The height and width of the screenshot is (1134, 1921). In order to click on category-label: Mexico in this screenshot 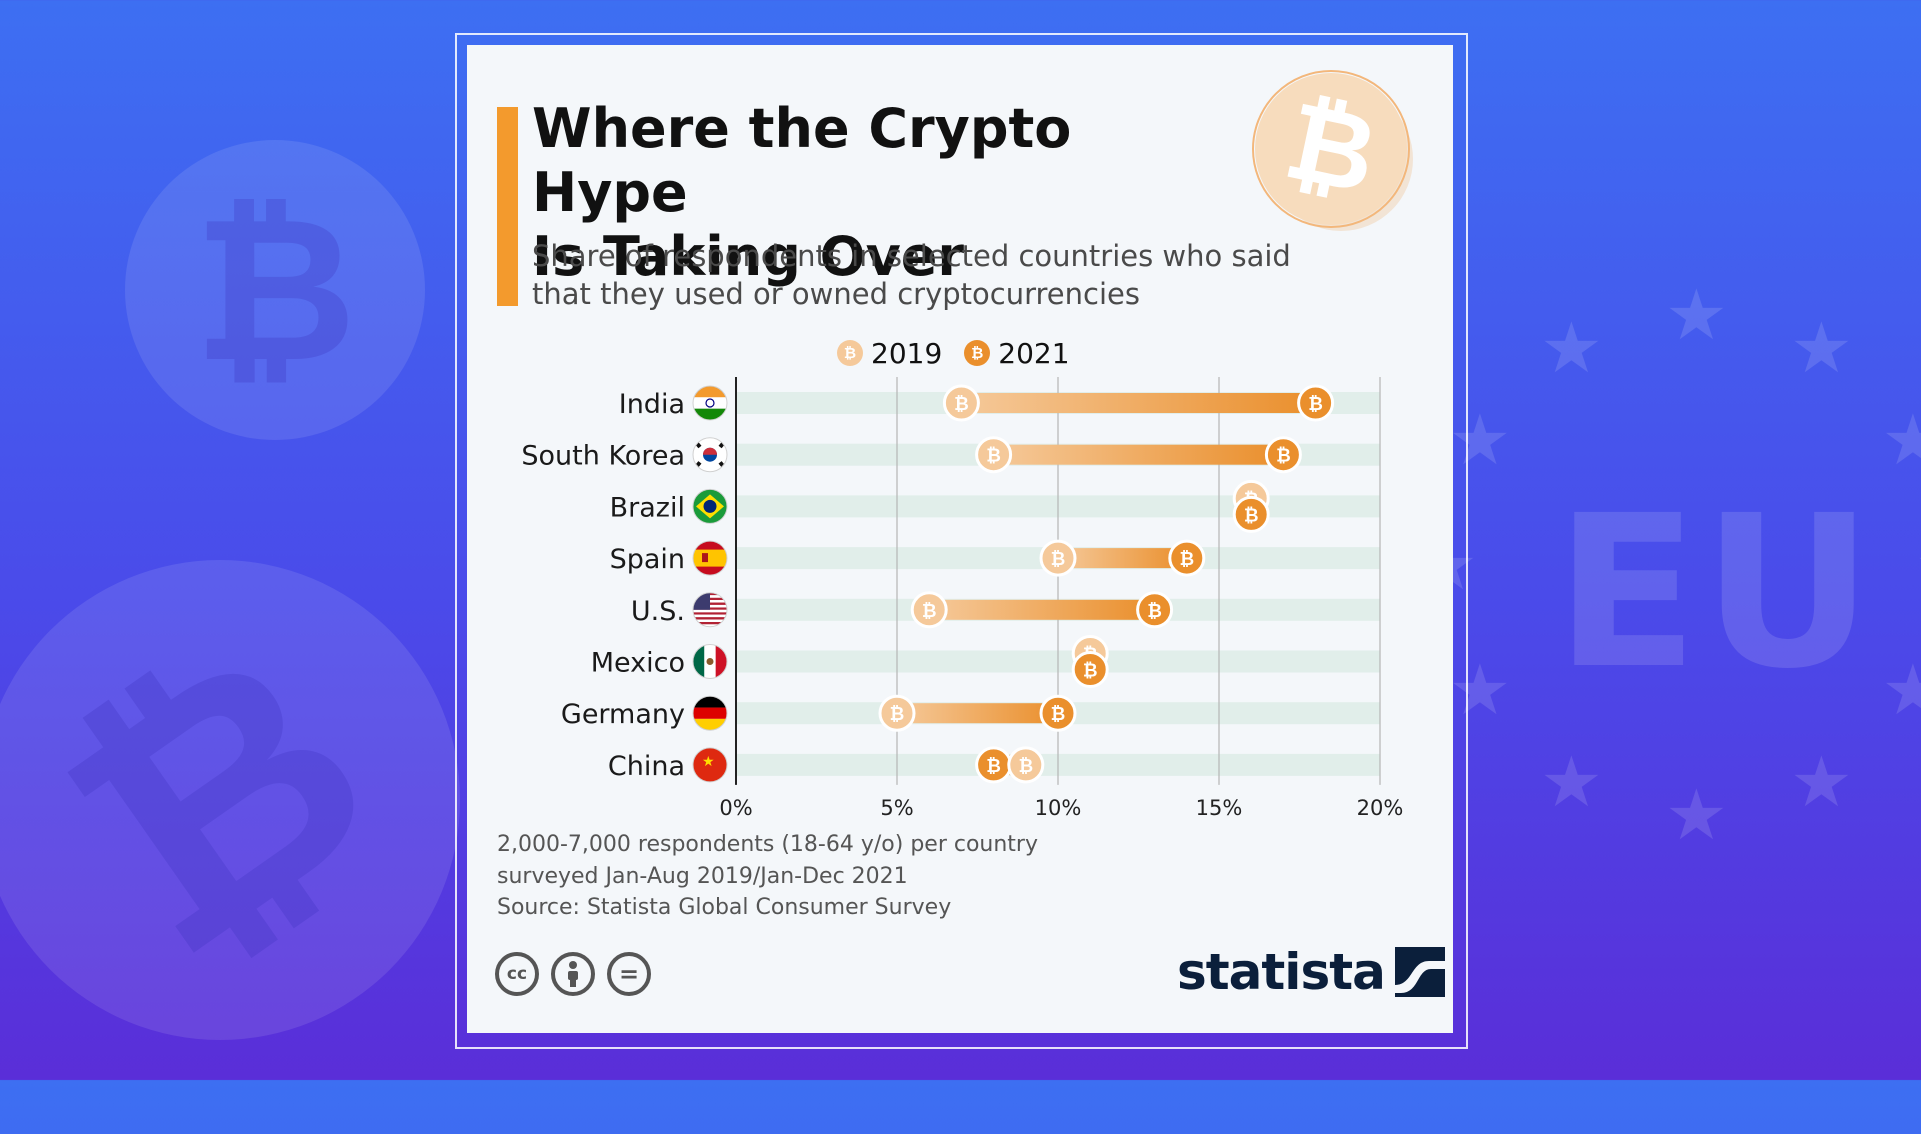, I will do `click(638, 663)`.